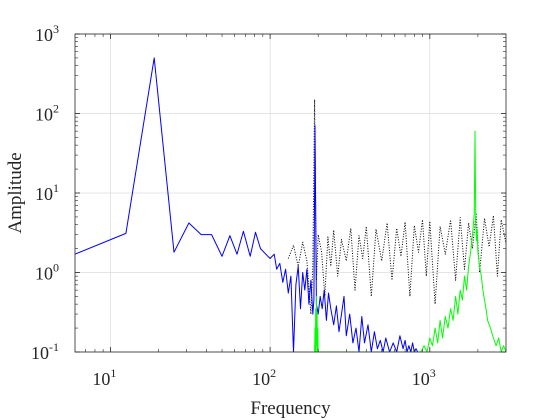  What do you see at coordinates (47, 272) in the screenshot?
I see `y-tick-label: 10⁰` at bounding box center [47, 272].